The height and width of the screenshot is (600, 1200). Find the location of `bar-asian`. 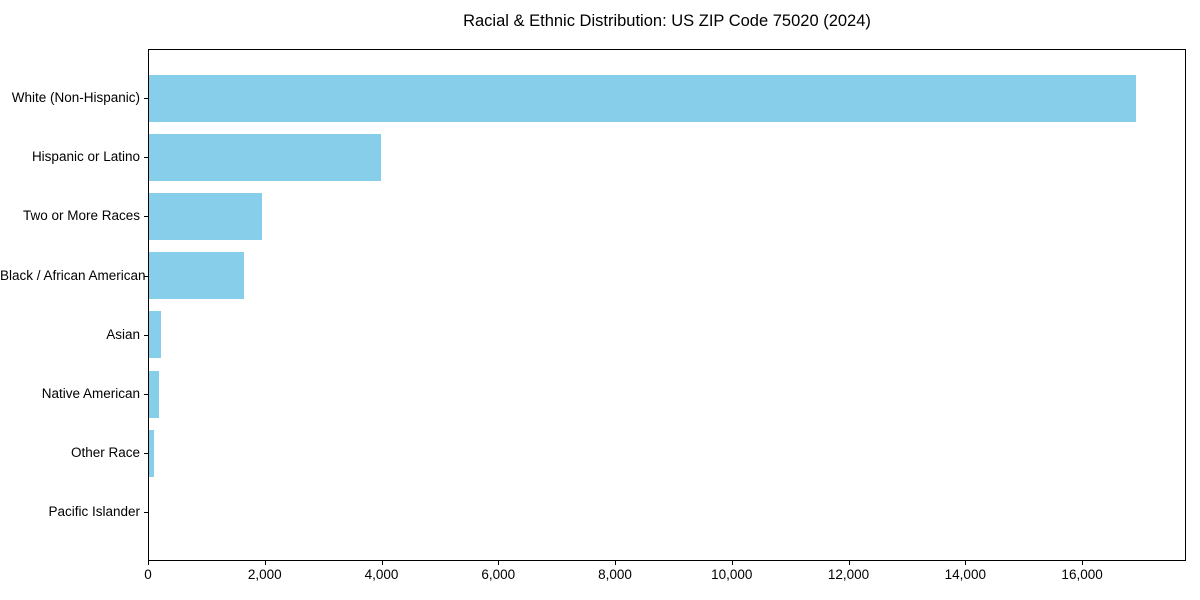

bar-asian is located at coordinates (154, 335).